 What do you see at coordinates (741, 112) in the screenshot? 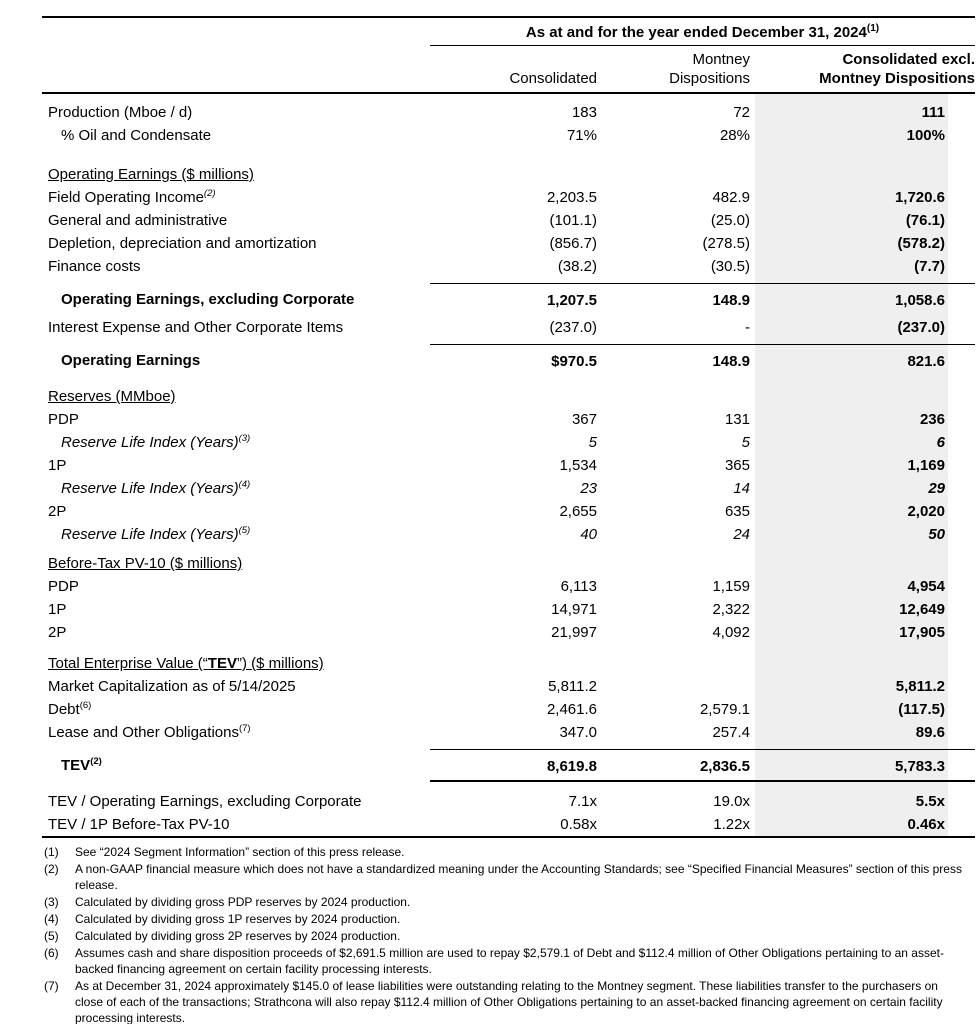
I see `cell-montney-dispositions: 72` at bounding box center [741, 112].